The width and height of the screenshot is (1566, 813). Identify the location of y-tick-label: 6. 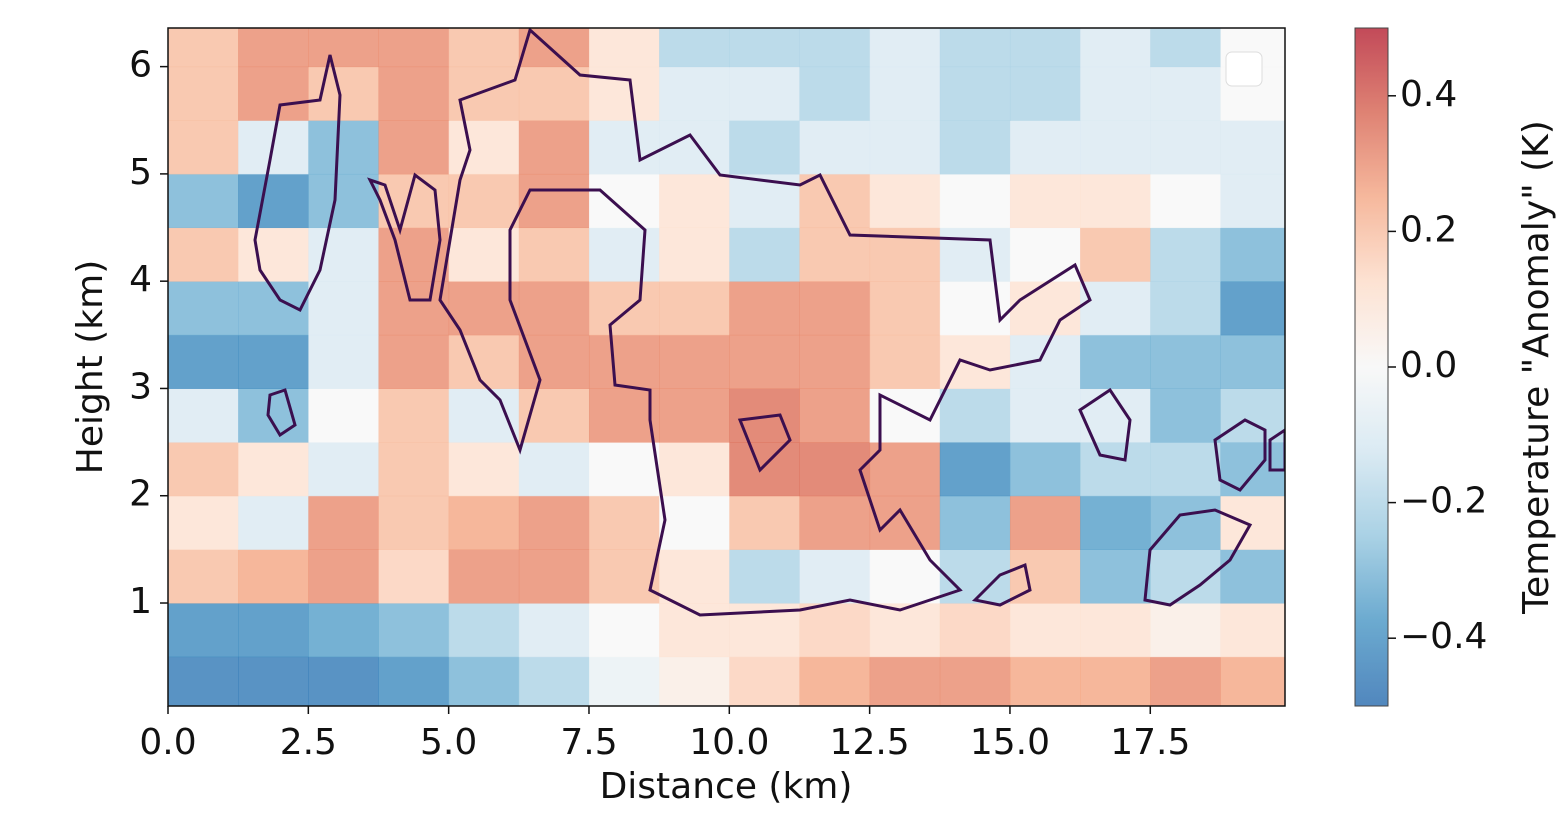
(140, 65).